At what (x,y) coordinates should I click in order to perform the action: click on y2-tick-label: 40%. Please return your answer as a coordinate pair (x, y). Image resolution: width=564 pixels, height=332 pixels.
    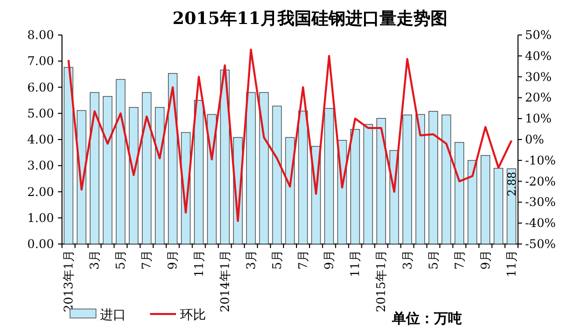
    Looking at the image, I should click on (538, 55).